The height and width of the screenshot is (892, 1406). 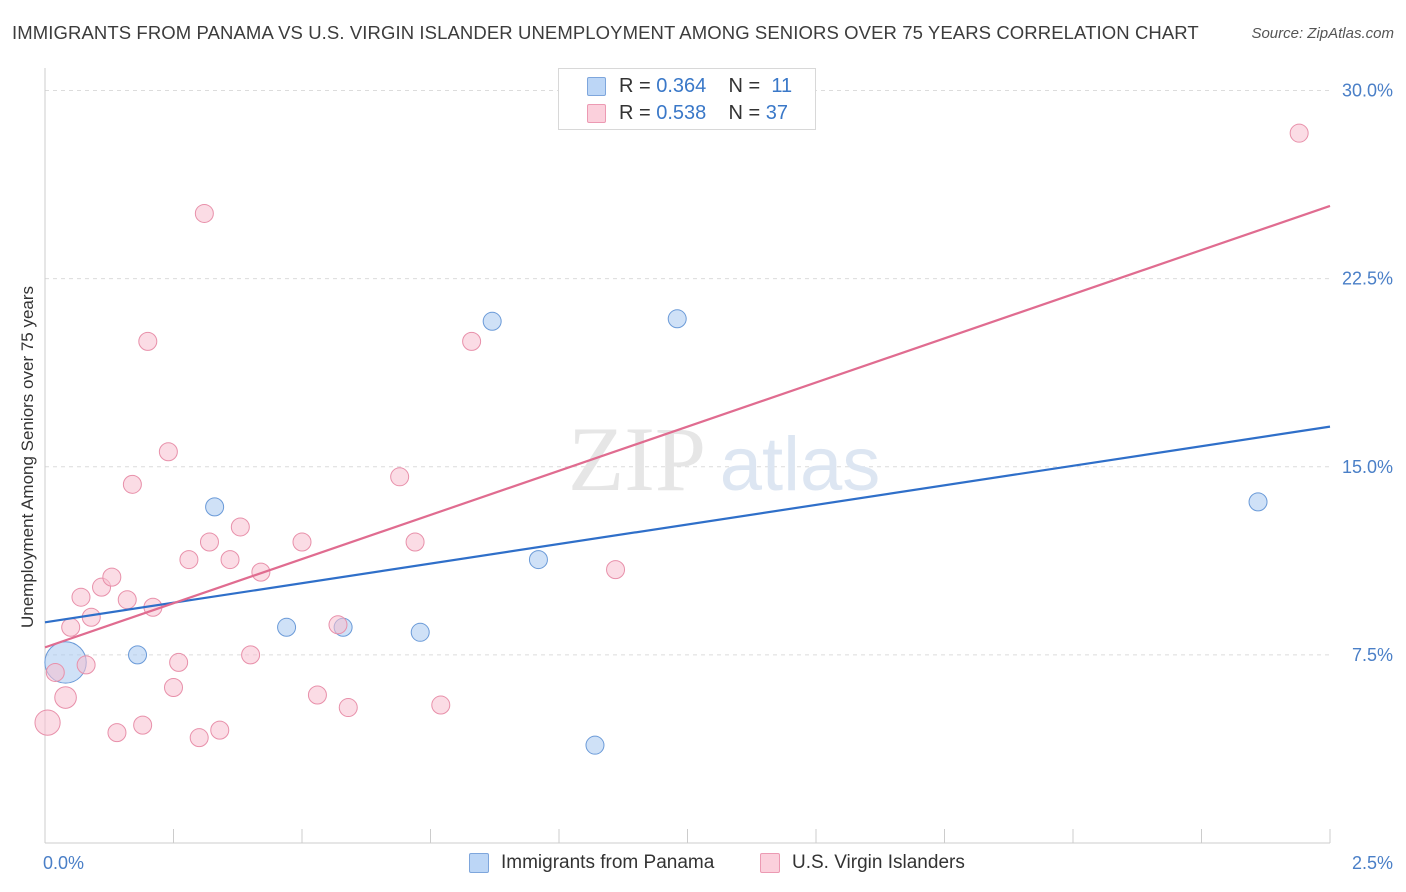 I want to click on series-label-virgin: U.S. Virgin Islanders, so click(x=878, y=862).